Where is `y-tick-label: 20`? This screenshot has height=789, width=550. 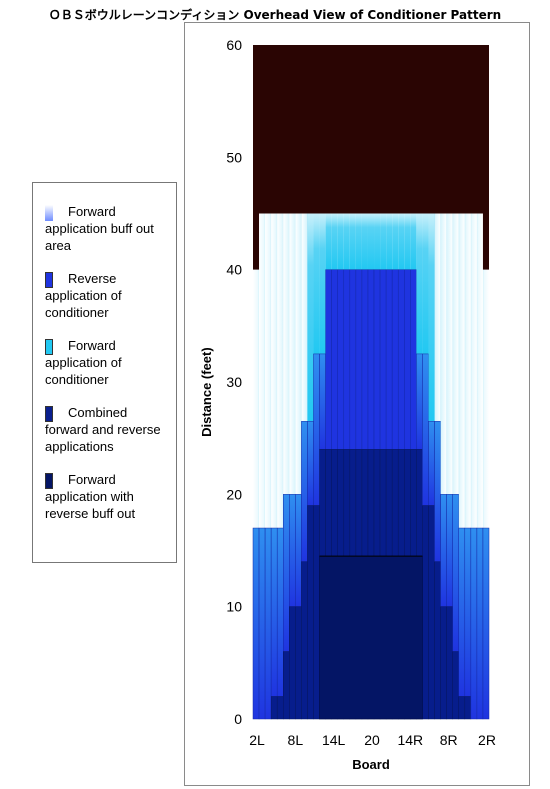 y-tick-label: 20 is located at coordinates (234, 494).